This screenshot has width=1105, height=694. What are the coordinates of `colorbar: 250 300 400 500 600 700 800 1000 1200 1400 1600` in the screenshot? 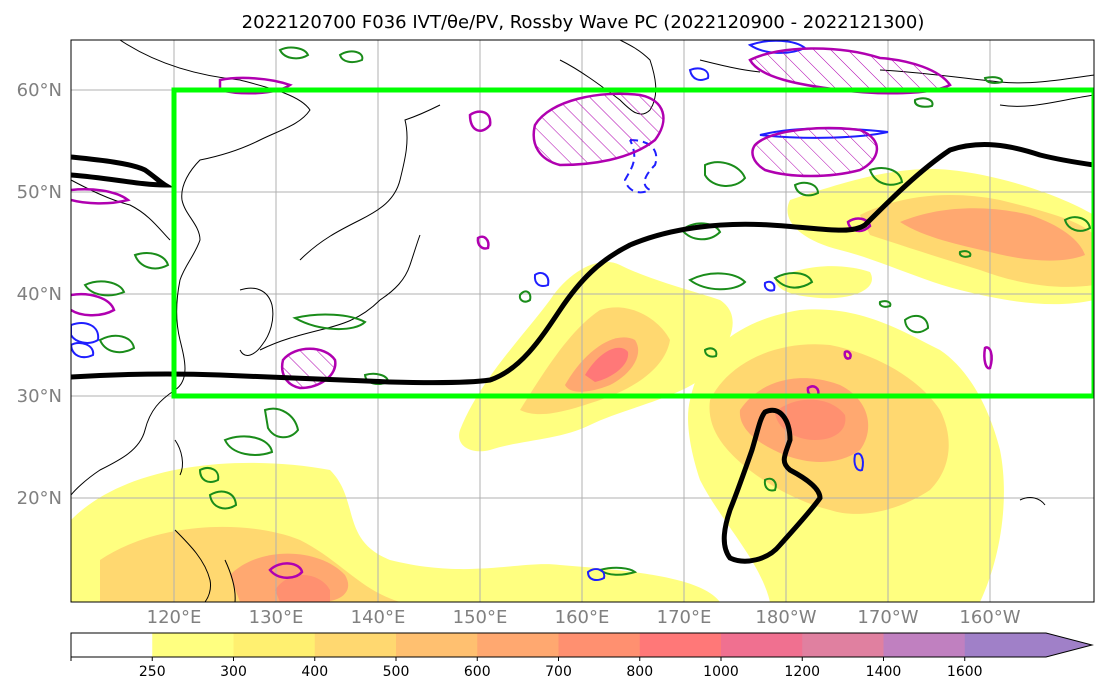 It's located at (582, 656).